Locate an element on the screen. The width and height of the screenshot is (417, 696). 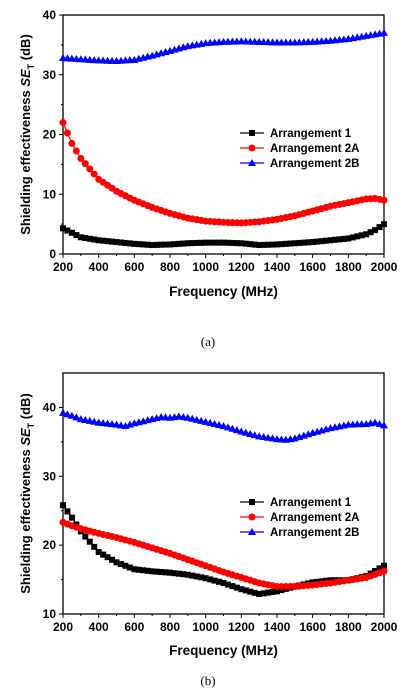
x-tick-label: 1400 is located at coordinates (277, 267).